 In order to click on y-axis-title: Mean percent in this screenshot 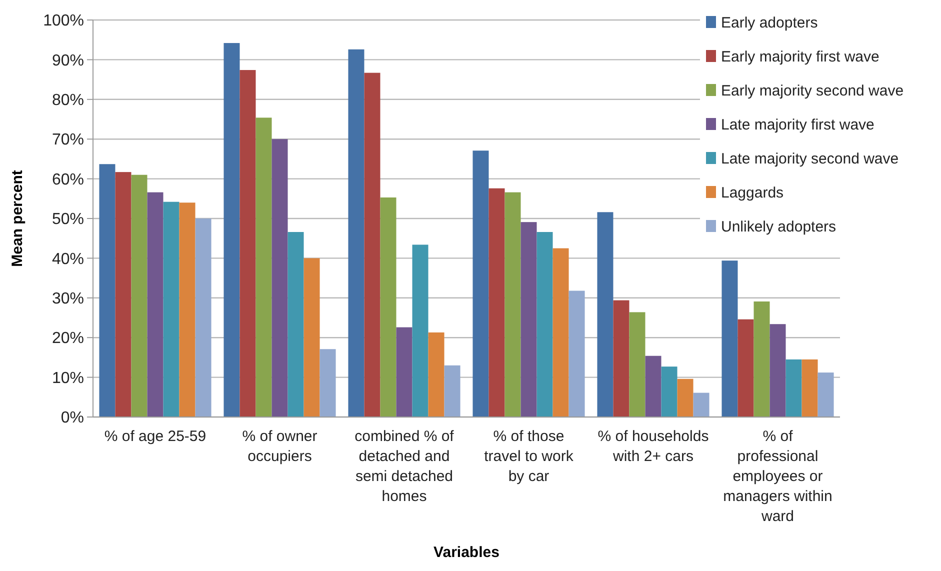, I will do `click(17, 218)`.